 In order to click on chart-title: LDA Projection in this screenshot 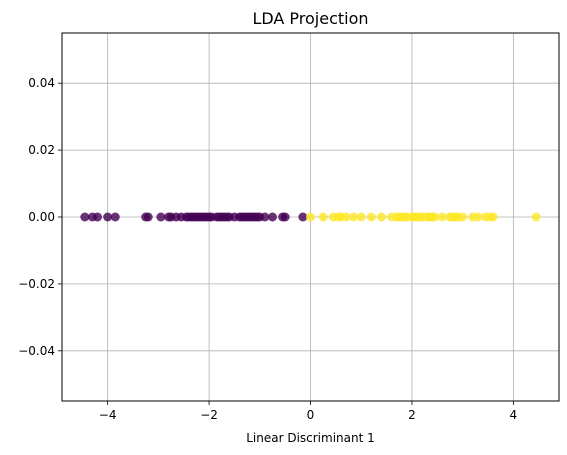, I will do `click(310, 18)`.